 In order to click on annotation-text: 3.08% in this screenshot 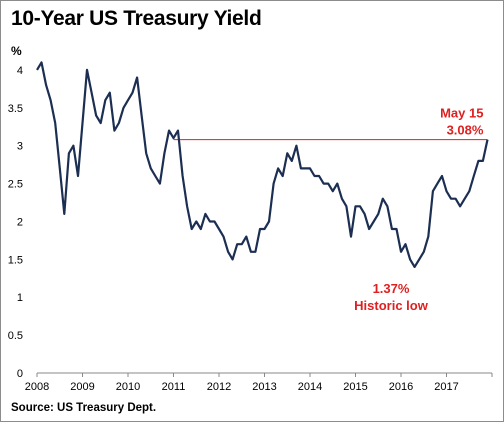, I will do `click(465, 130)`.